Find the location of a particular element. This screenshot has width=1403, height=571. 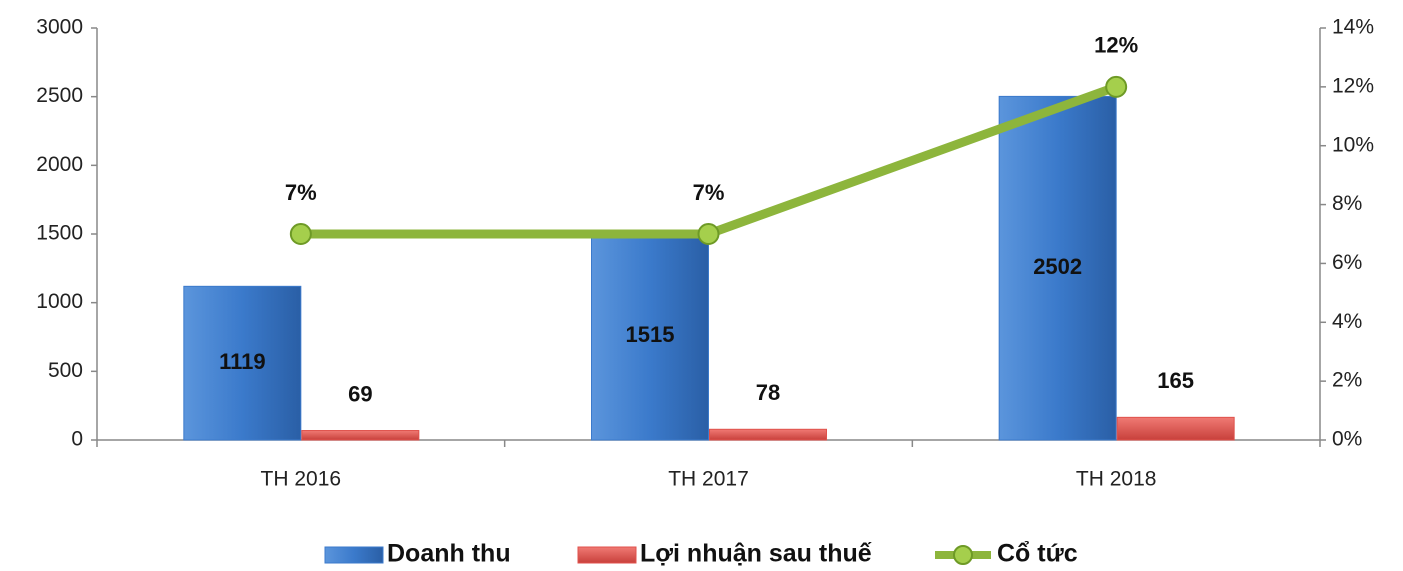

legend-label: Doanh thu is located at coordinates (449, 554).